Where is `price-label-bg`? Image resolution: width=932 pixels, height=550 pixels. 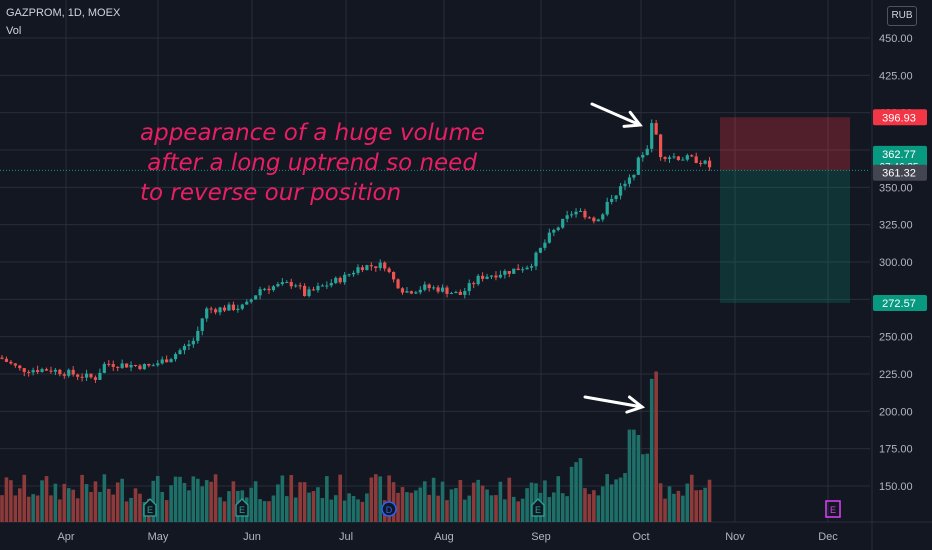 price-label-bg is located at coordinates (900, 172).